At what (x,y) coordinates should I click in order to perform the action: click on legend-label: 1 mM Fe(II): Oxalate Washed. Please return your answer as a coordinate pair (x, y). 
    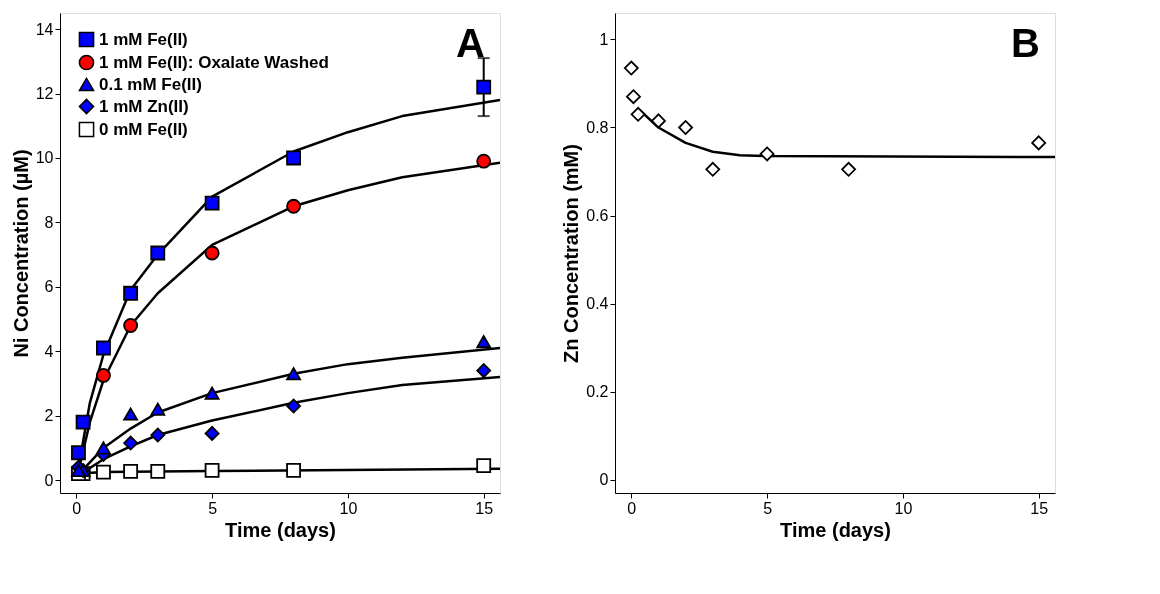
    Looking at the image, I should click on (214, 62).